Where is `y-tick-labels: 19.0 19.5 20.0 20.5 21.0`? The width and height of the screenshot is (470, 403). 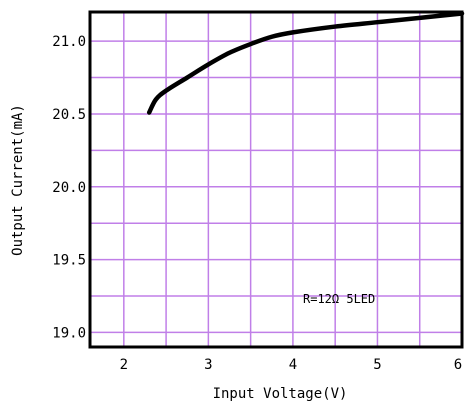 y-tick-labels: 19.0 19.5 20.0 20.5 21.0 is located at coordinates (69, 187).